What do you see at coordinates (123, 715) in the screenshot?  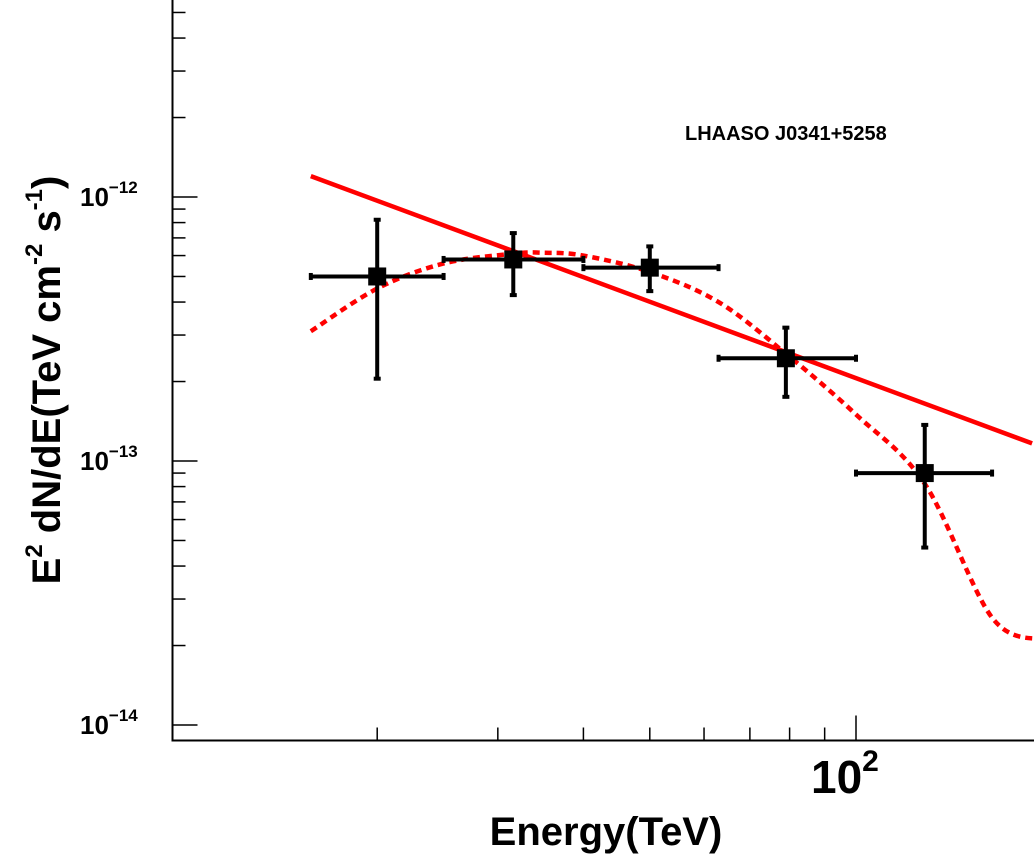 I see `y-tick-label-exp: −14` at bounding box center [123, 715].